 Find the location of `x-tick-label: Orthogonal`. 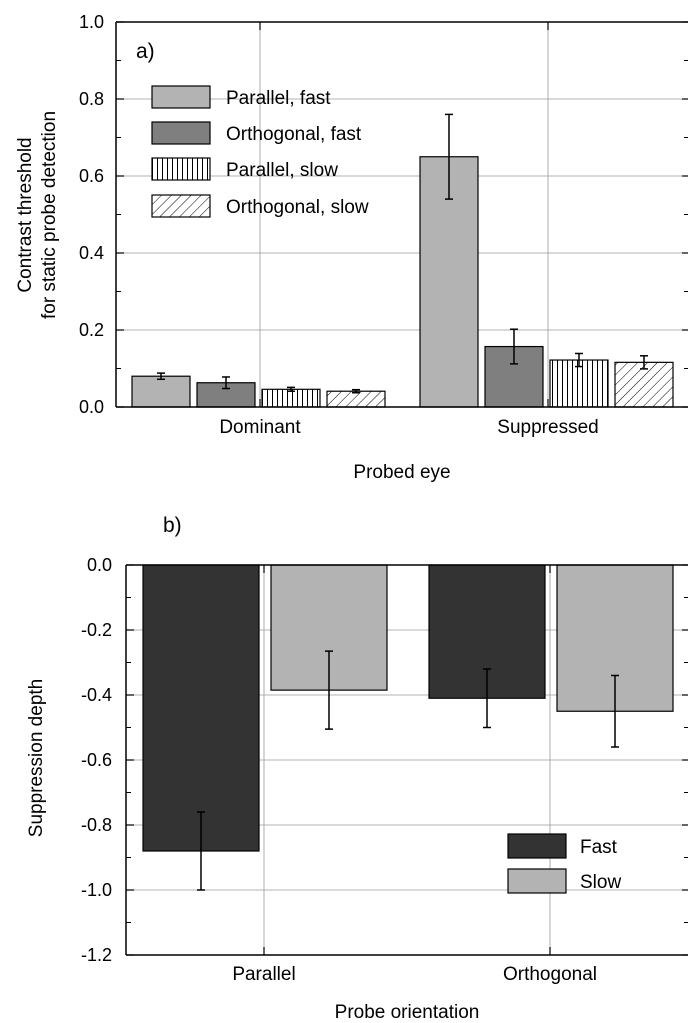

x-tick-label: Orthogonal is located at coordinates (550, 974).